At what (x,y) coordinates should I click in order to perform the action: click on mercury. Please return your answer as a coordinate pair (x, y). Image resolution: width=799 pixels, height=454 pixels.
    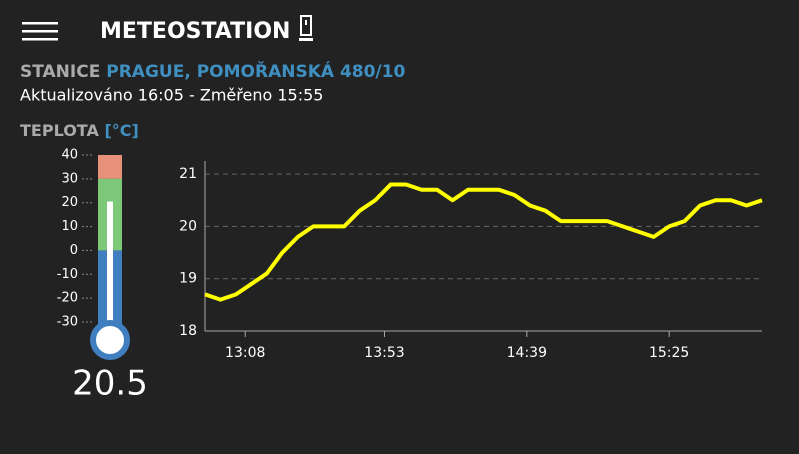
    Looking at the image, I should click on (110, 265).